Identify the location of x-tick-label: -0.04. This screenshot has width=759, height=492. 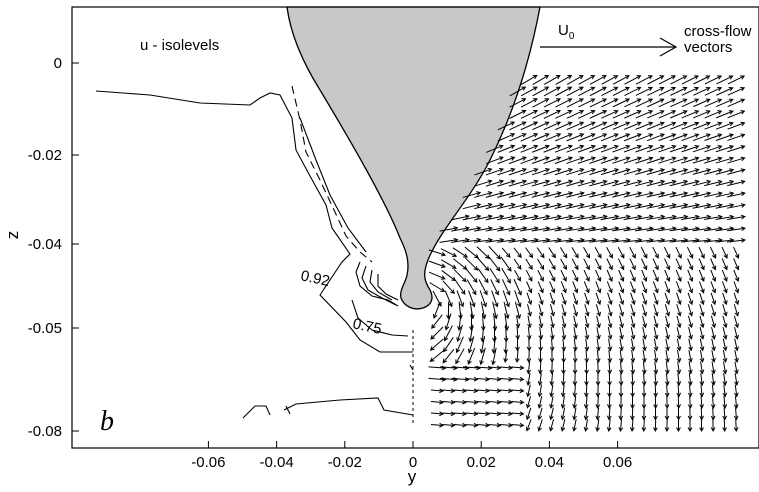
(276, 462).